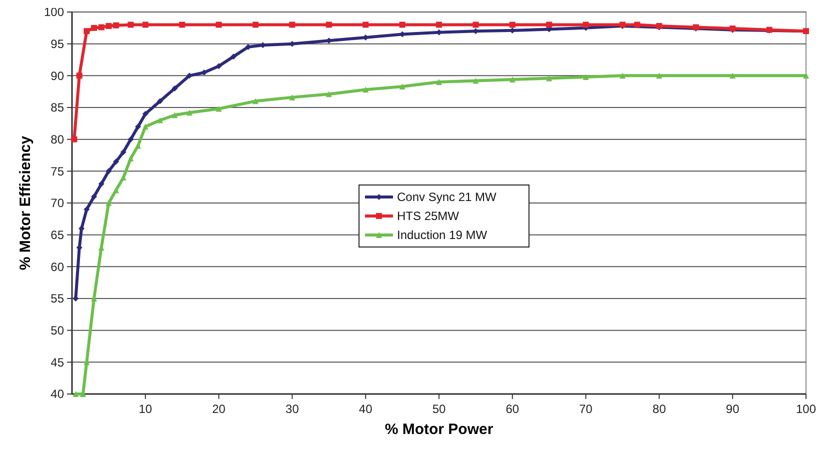 The image size is (832, 454). Describe the element at coordinates (145, 409) in the screenshot. I see `x-tick-label: 10` at that location.